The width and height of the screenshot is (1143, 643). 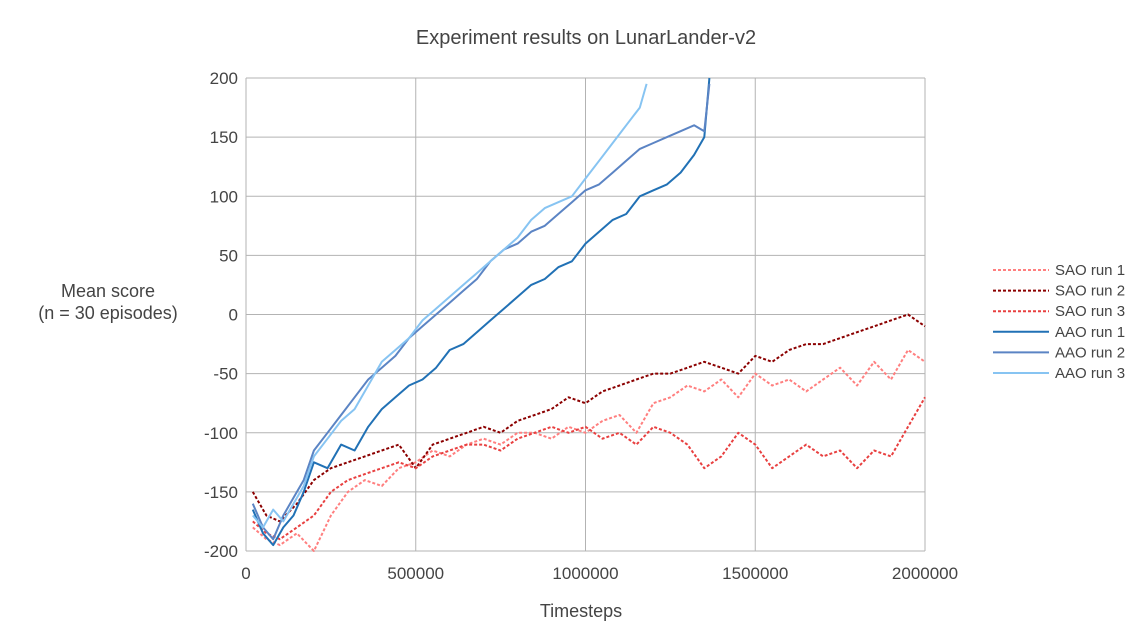 I want to click on x-tick-label: 500000, so click(x=415, y=573).